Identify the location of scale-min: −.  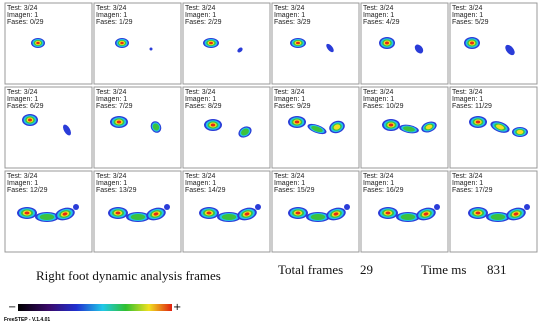
(12, 307).